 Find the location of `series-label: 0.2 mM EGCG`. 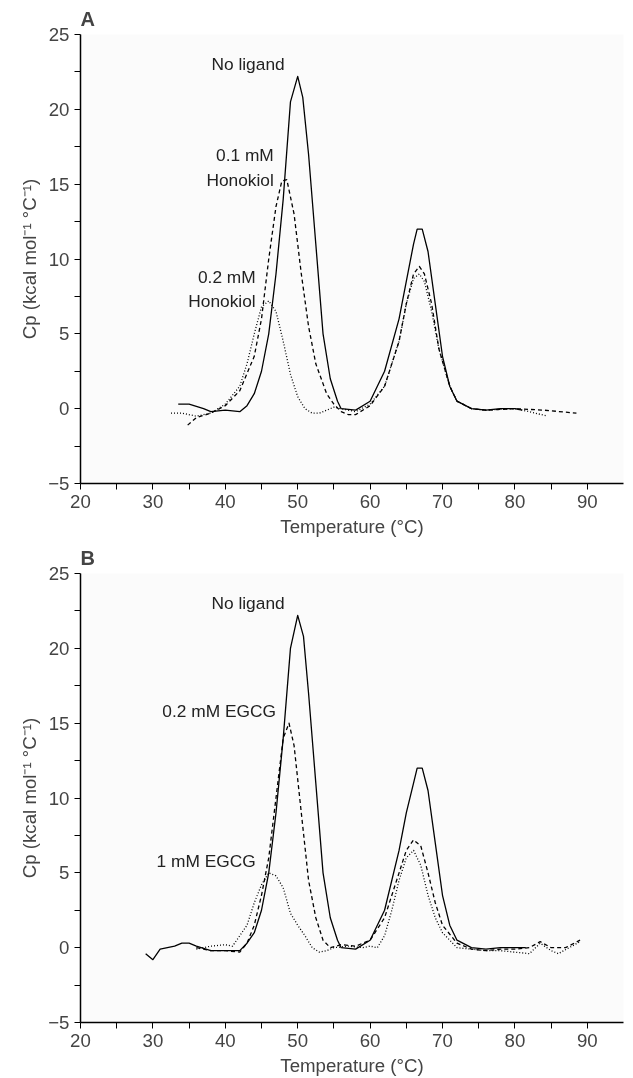

series-label: 0.2 mM EGCG is located at coordinates (219, 711).